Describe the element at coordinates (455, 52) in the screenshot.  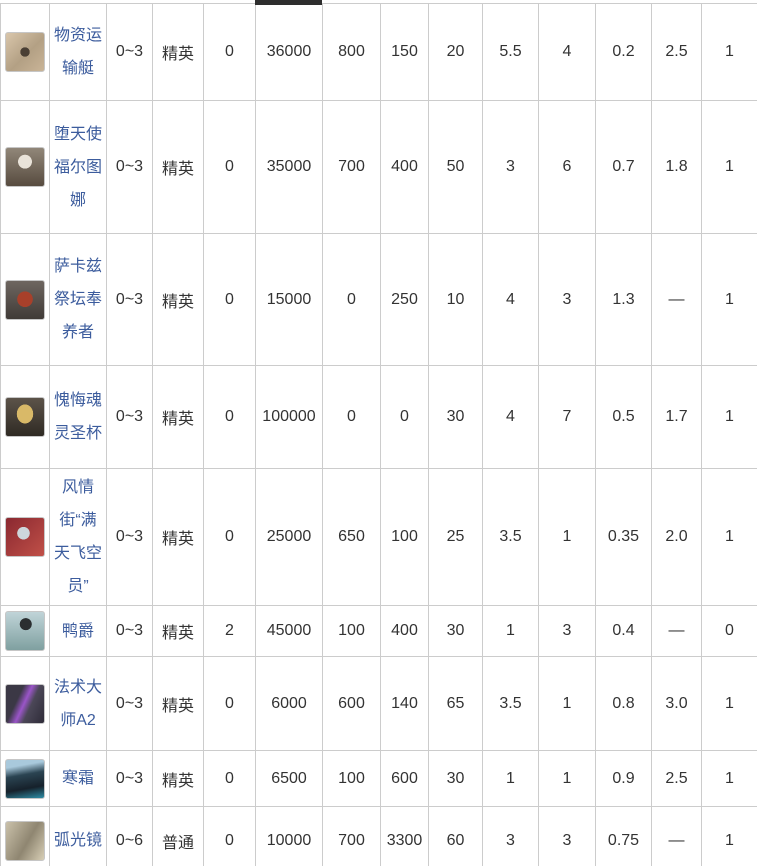
I see `stat-cell: 20` at that location.